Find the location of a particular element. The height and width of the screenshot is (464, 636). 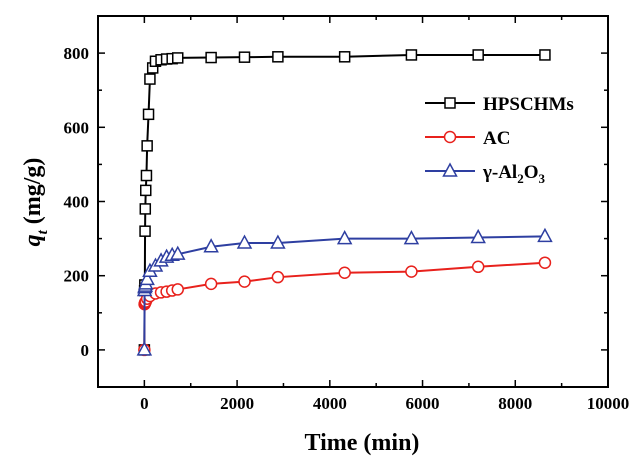

y-axis-units: (mg/g) is located at coordinates (33, 194).